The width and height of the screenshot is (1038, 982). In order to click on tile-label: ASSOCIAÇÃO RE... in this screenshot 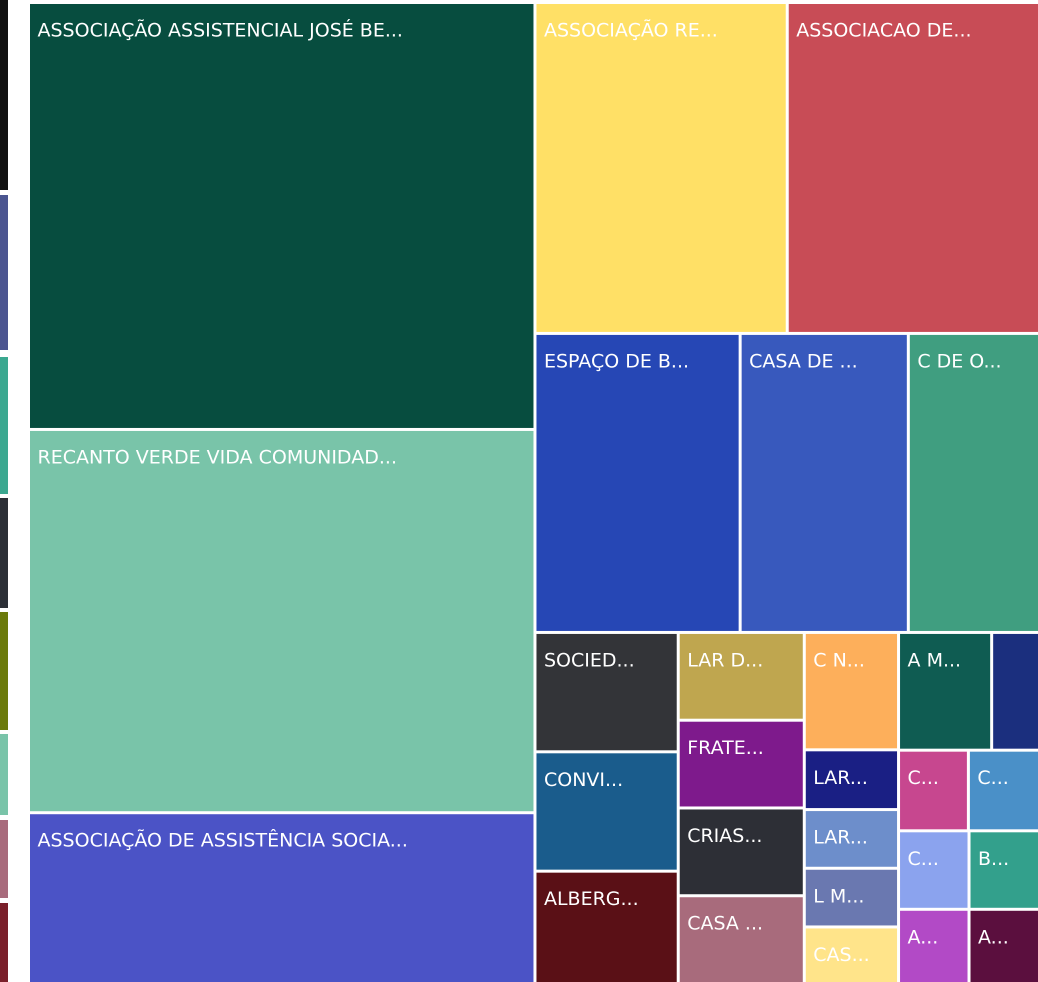, I will do `click(631, 30)`.